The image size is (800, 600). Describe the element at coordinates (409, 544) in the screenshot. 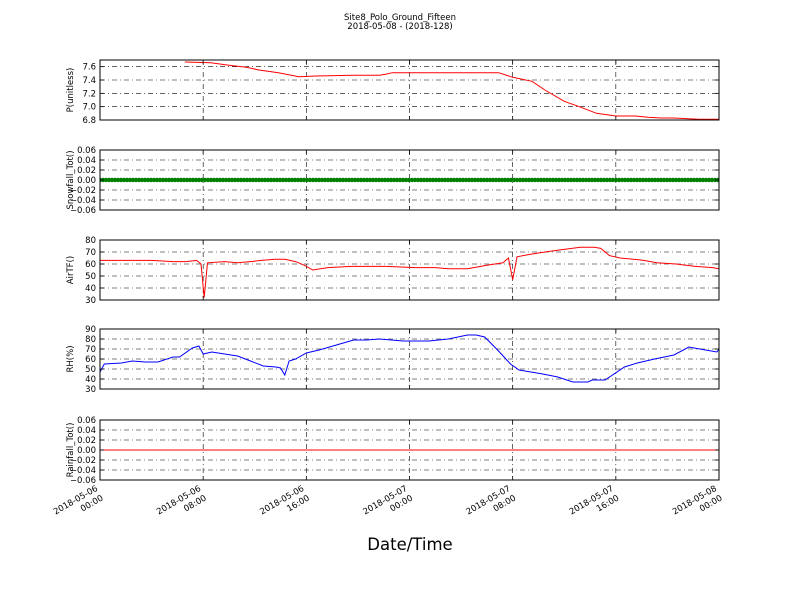

I see `x-axis-label: Date/Time` at that location.